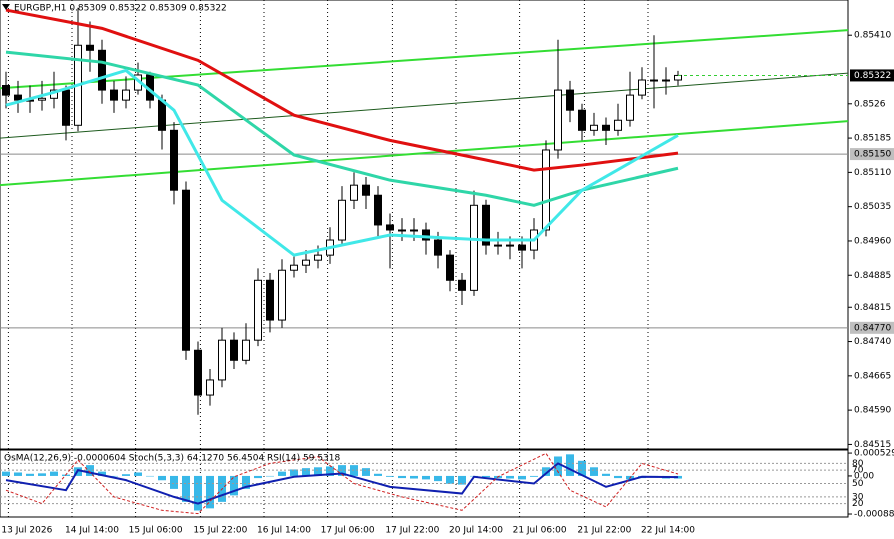  I want to click on osma-tick-label: 0.00, so click(864, 476).